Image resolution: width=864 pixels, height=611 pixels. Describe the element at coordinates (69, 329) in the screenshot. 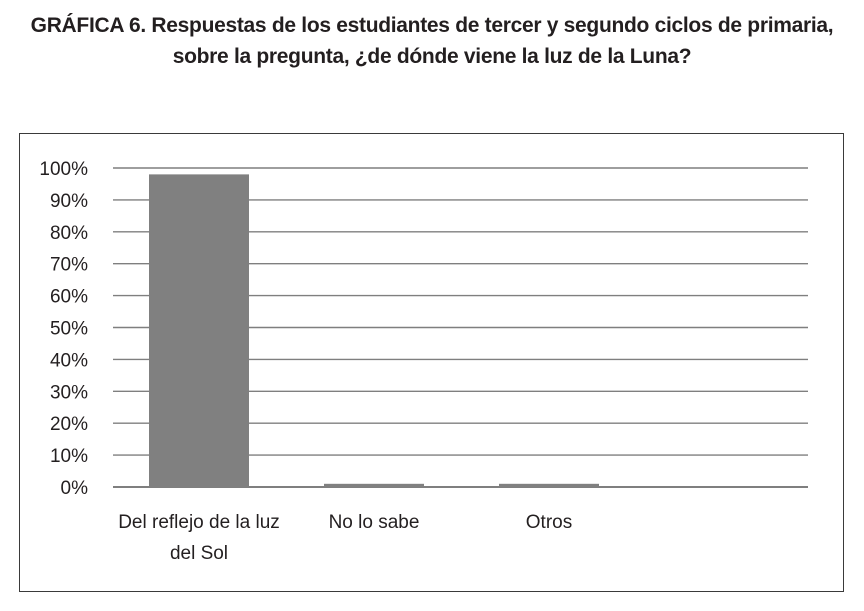

I see `y-tick-label: 50%` at that location.